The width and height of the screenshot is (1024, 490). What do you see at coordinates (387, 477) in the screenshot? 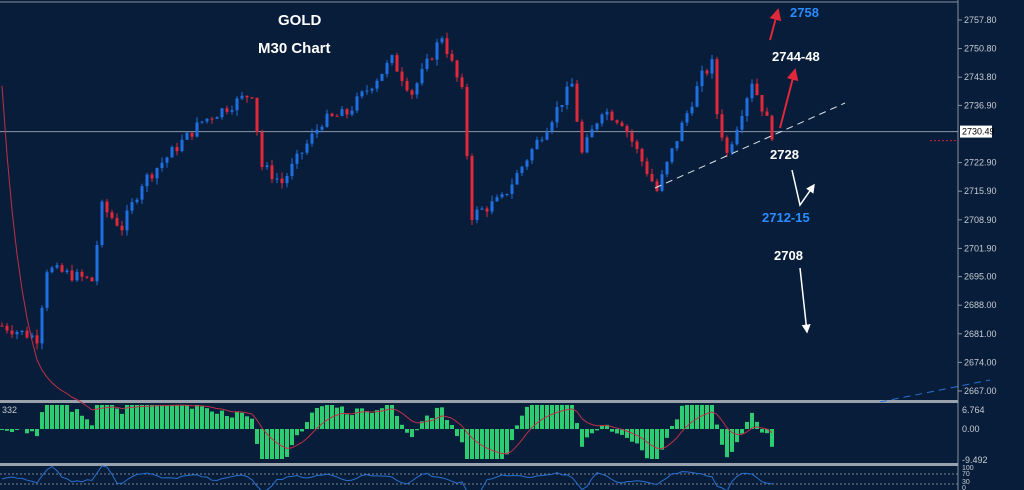
I see `rsi-line` at bounding box center [387, 477].